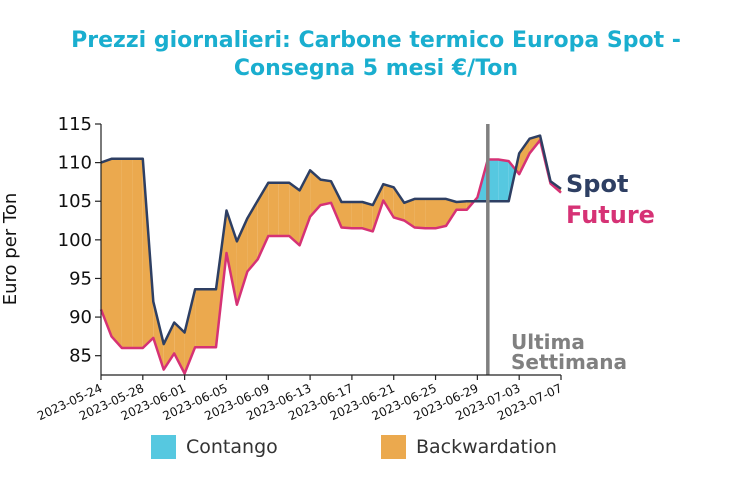 The width and height of the screenshot is (752, 504). What do you see at coordinates (163, 447) in the screenshot?
I see `legend-swatch-contango` at bounding box center [163, 447].